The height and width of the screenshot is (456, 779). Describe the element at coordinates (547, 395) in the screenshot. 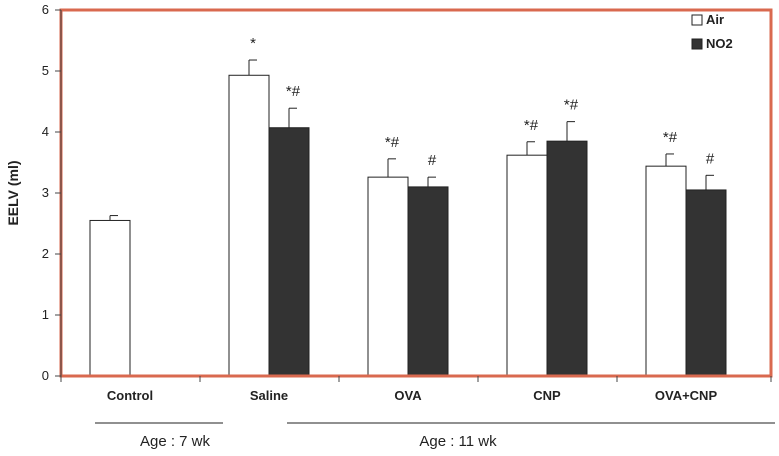

I see `x-category-label: CNP` at that location.